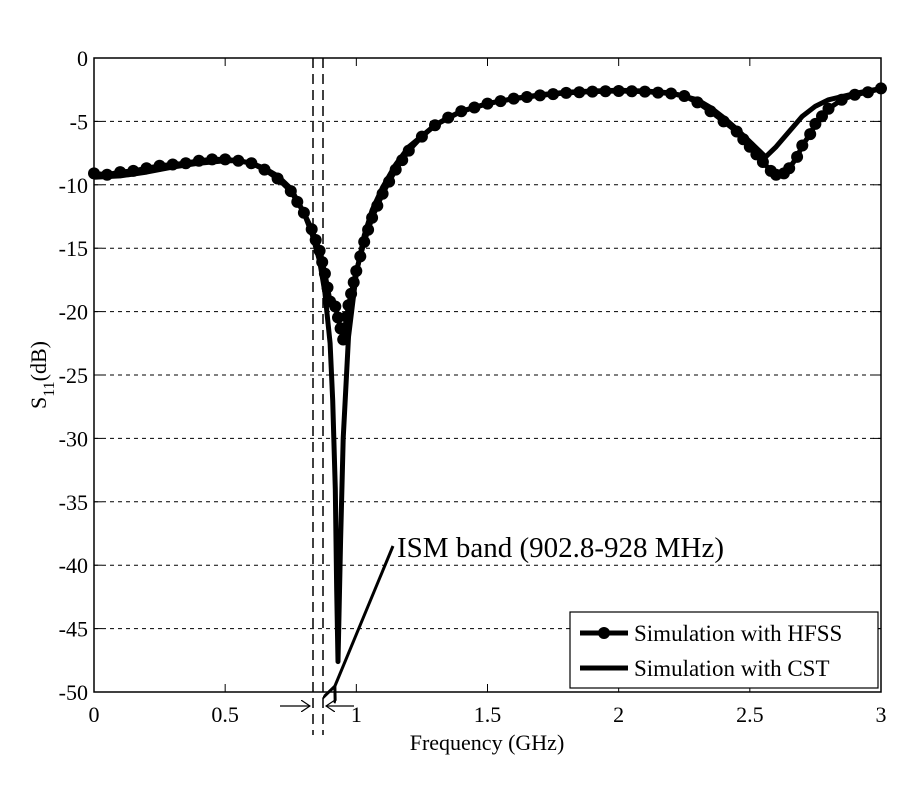 This screenshot has width=900, height=800. Describe the element at coordinates (356, 714) in the screenshot. I see `x-tick-label: 1` at that location.